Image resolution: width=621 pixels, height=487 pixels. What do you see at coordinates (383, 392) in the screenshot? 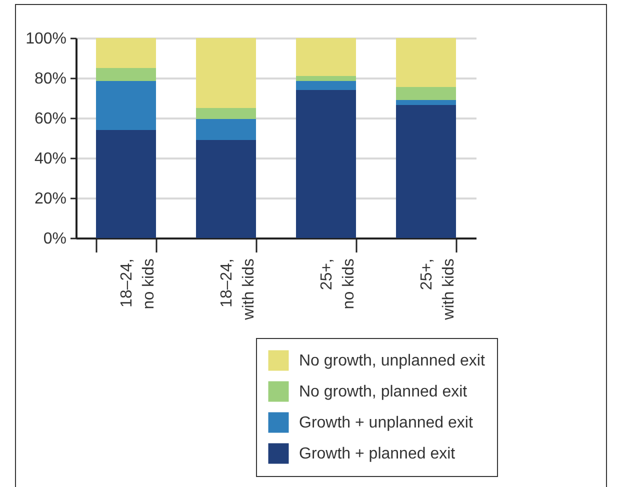
I see `legend-label: No growth, planned exit` at bounding box center [383, 392].